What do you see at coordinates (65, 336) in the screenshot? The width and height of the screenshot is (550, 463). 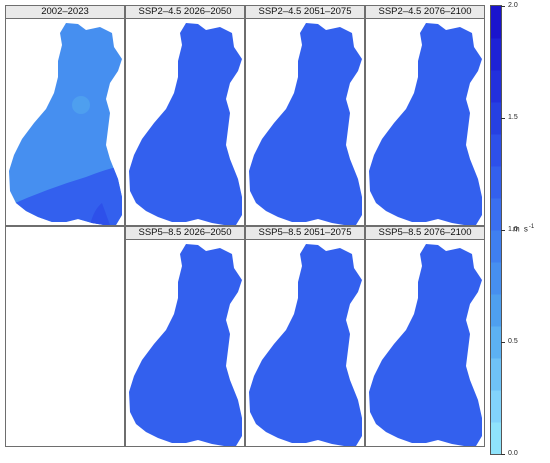 I see `map-panel` at bounding box center [65, 336].